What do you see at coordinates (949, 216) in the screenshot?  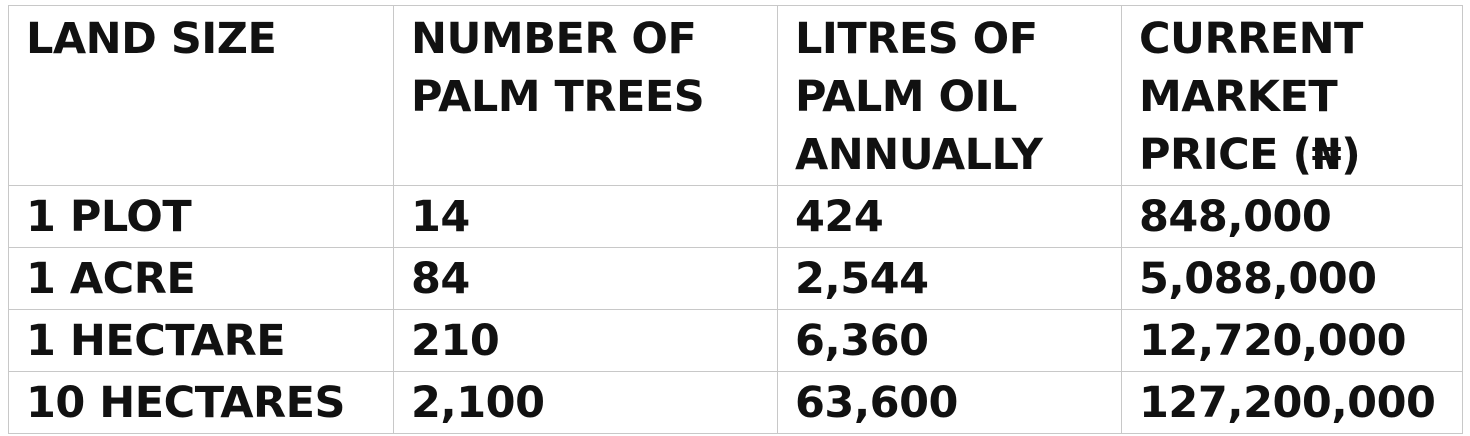 I see `table-cell: 424` at bounding box center [949, 216].